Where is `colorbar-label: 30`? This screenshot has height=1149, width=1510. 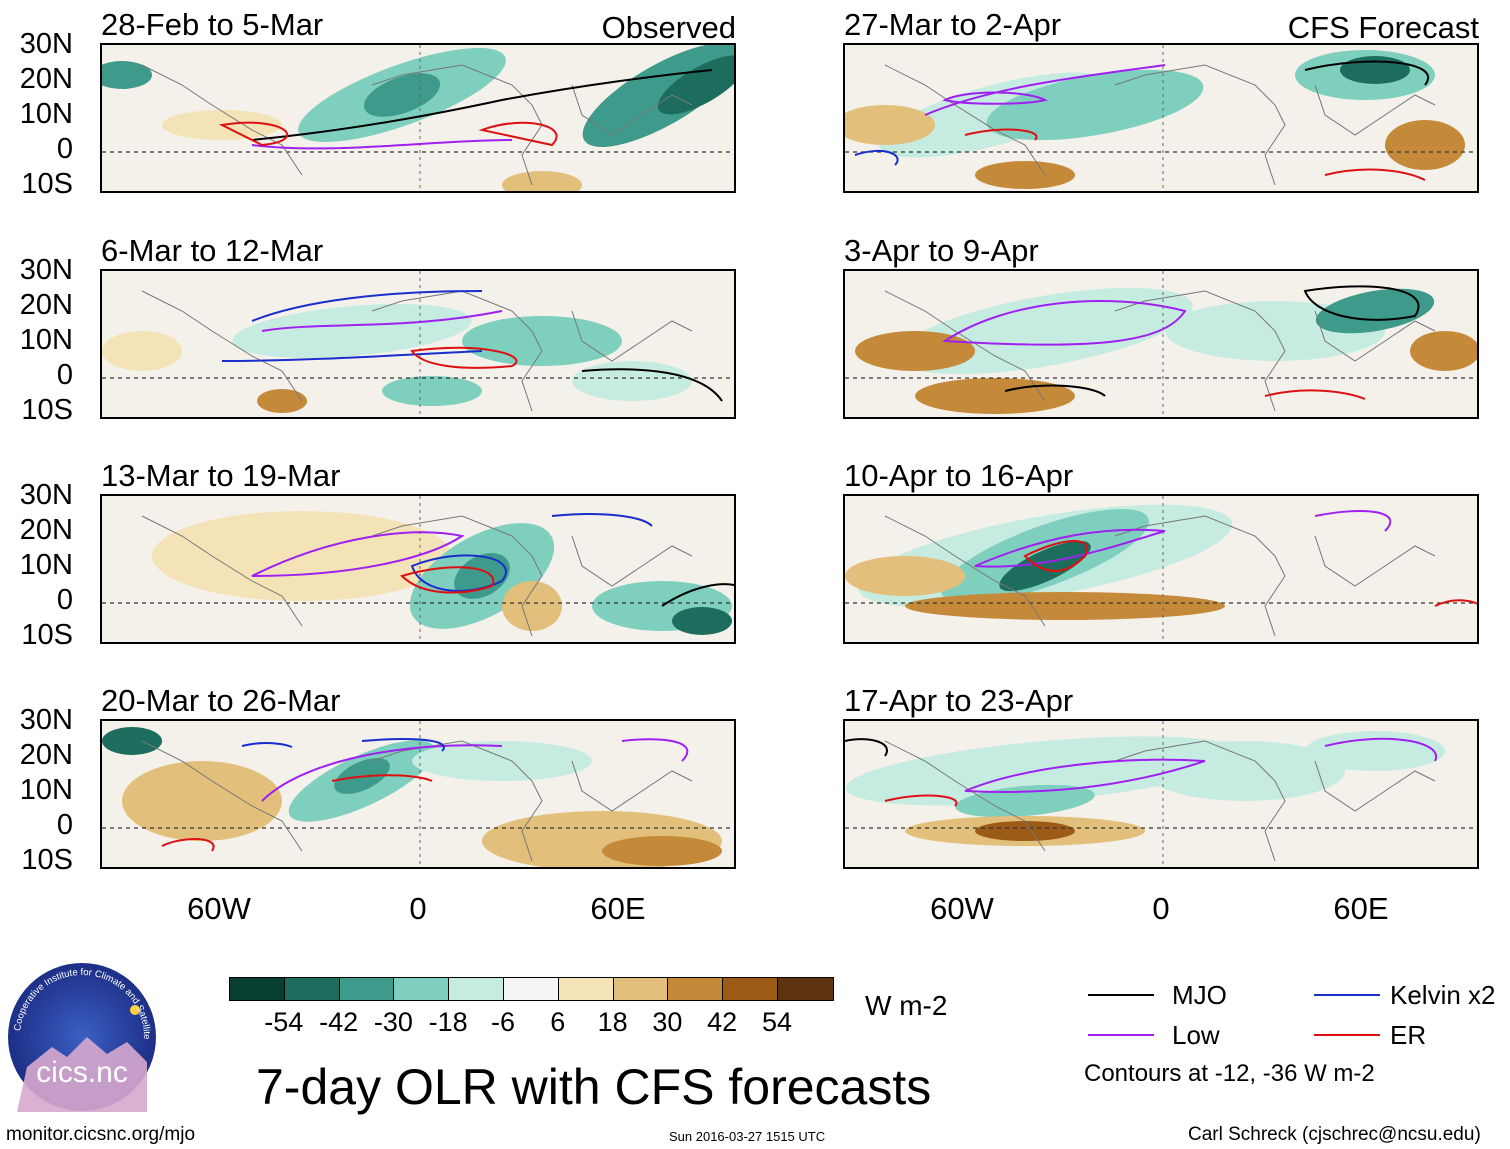
colorbar-label: 30 is located at coordinates (667, 1022).